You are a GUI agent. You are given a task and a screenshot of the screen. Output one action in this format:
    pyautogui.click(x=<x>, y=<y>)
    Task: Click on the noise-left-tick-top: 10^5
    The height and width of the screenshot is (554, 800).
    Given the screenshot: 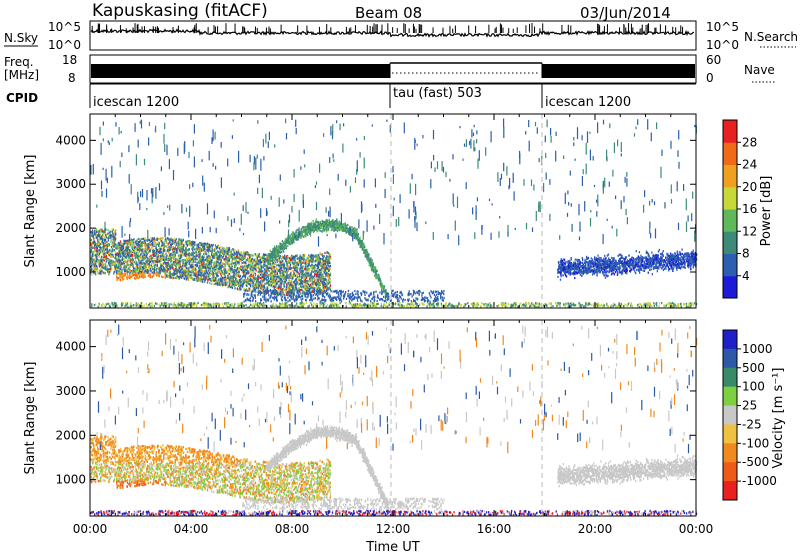 What is the action you would take?
    pyautogui.click(x=64, y=27)
    